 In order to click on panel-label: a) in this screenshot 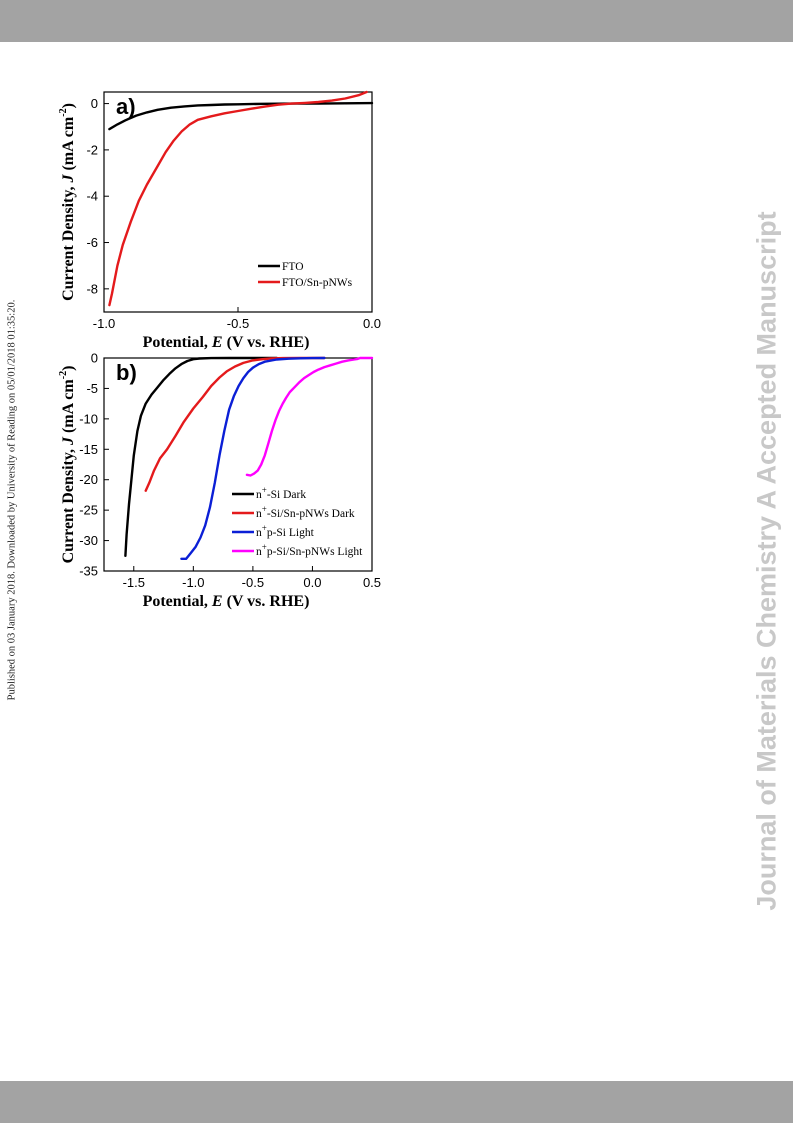, I will do `click(126, 106)`.